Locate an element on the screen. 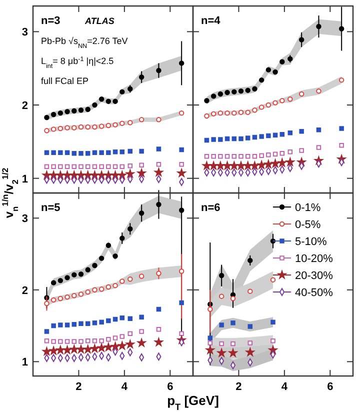 The height and width of the screenshot is (413, 362). legend-label: 5-10% is located at coordinates (311, 242).